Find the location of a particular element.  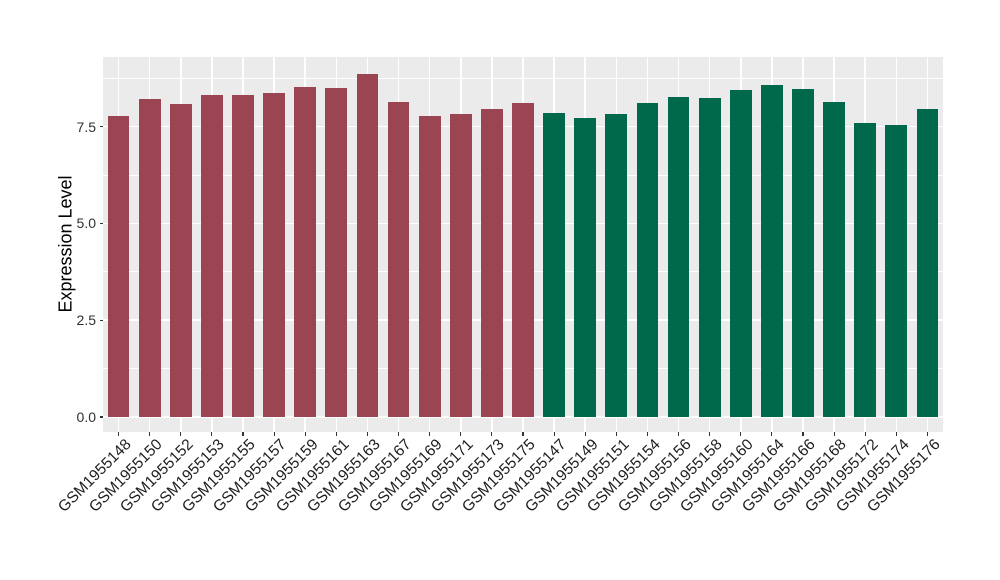

bar-GSM1955149 is located at coordinates (585, 267).